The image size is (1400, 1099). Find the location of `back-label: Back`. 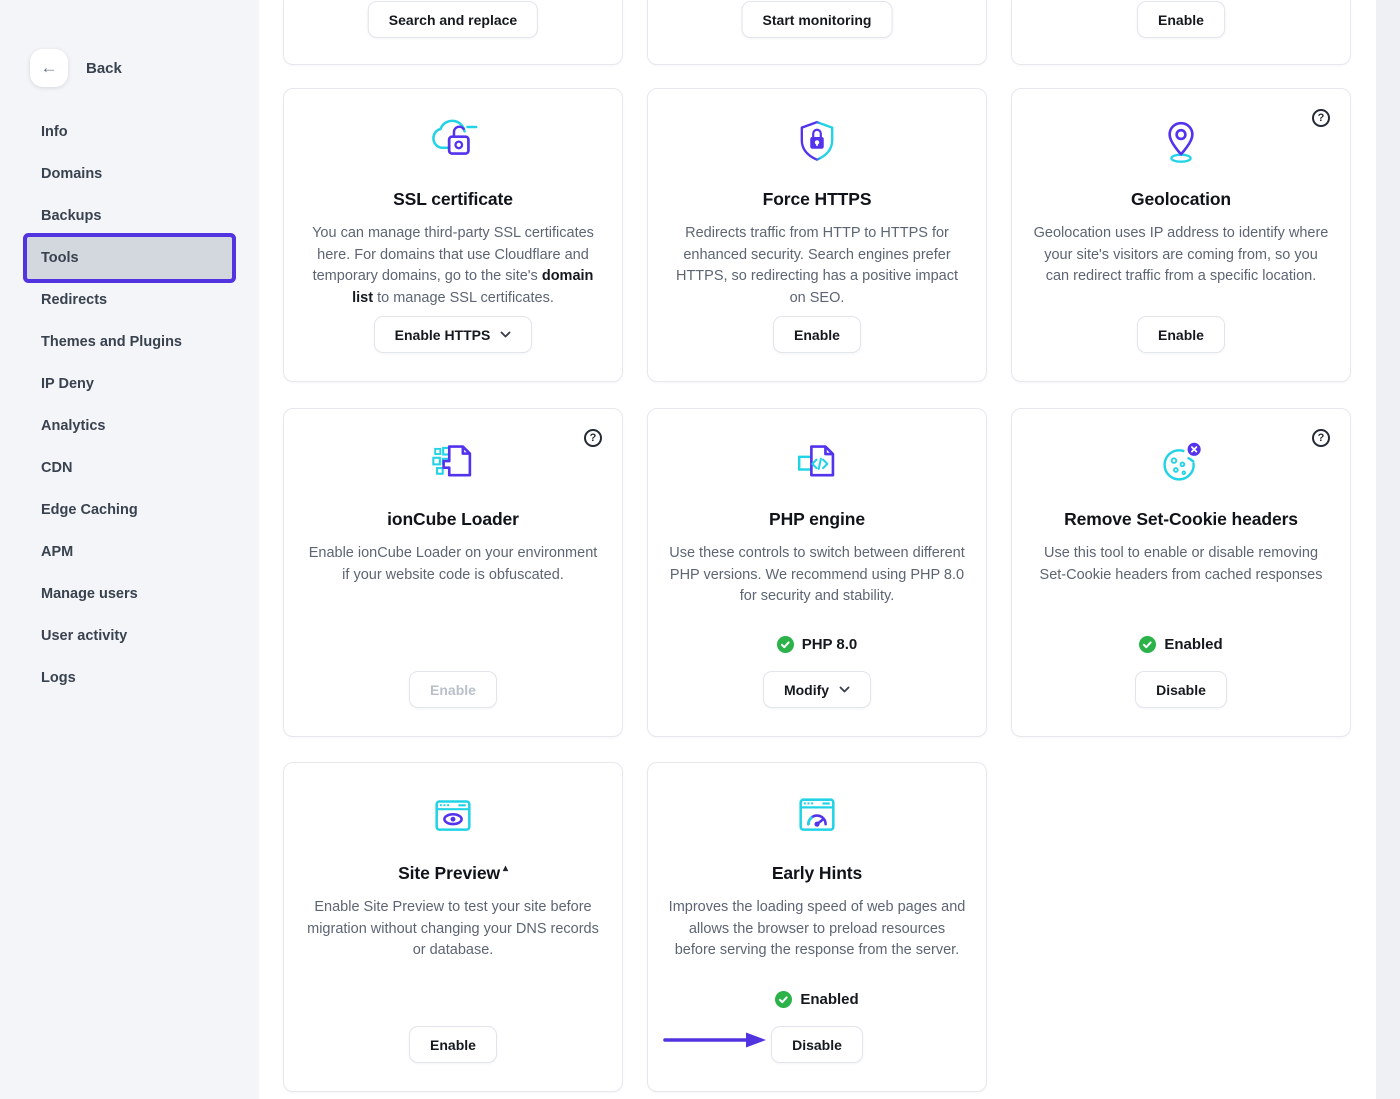

back-label: Back is located at coordinates (104, 68).